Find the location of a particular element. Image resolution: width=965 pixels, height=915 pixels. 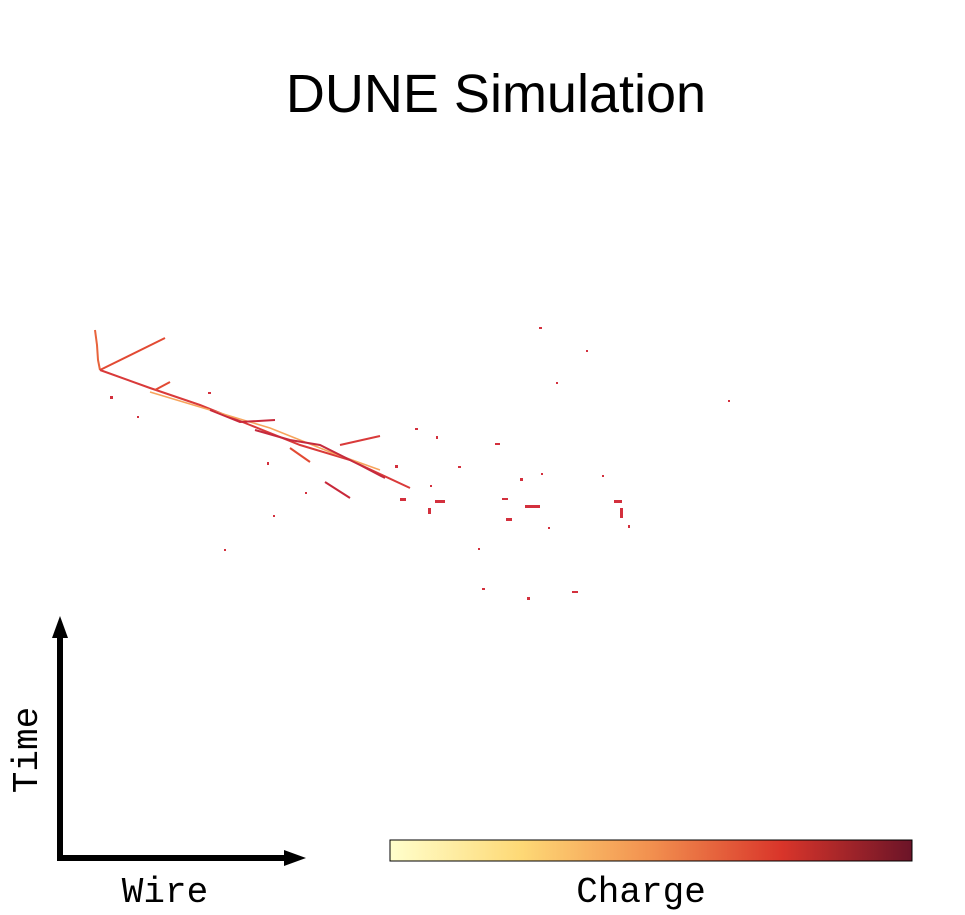

colorbar is located at coordinates (651, 850).